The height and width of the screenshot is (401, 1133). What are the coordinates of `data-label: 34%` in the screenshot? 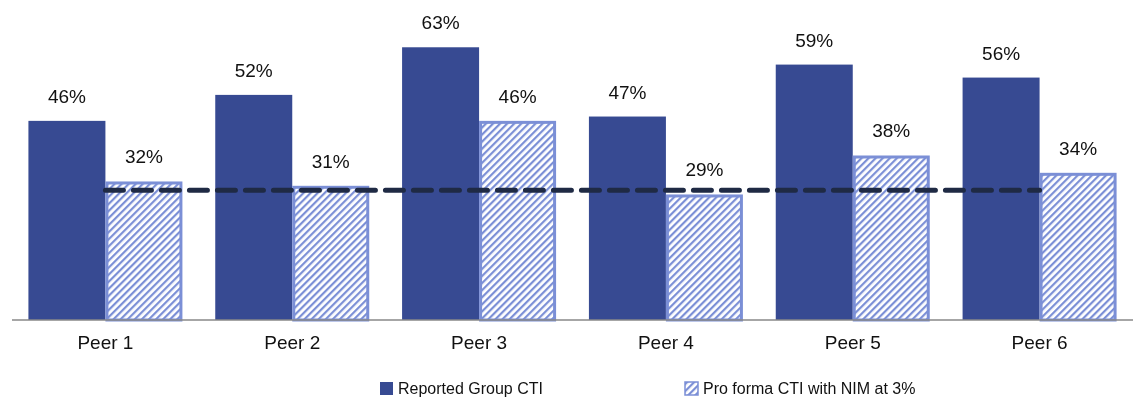 It's located at (1078, 148).